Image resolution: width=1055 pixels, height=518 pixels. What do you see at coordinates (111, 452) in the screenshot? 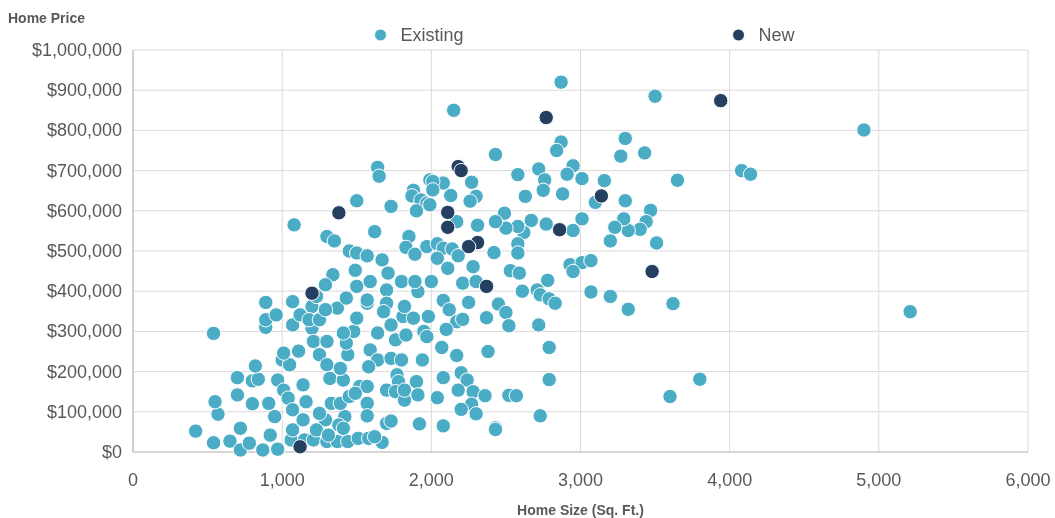
I see `y-tick-label: $0` at bounding box center [111, 452].